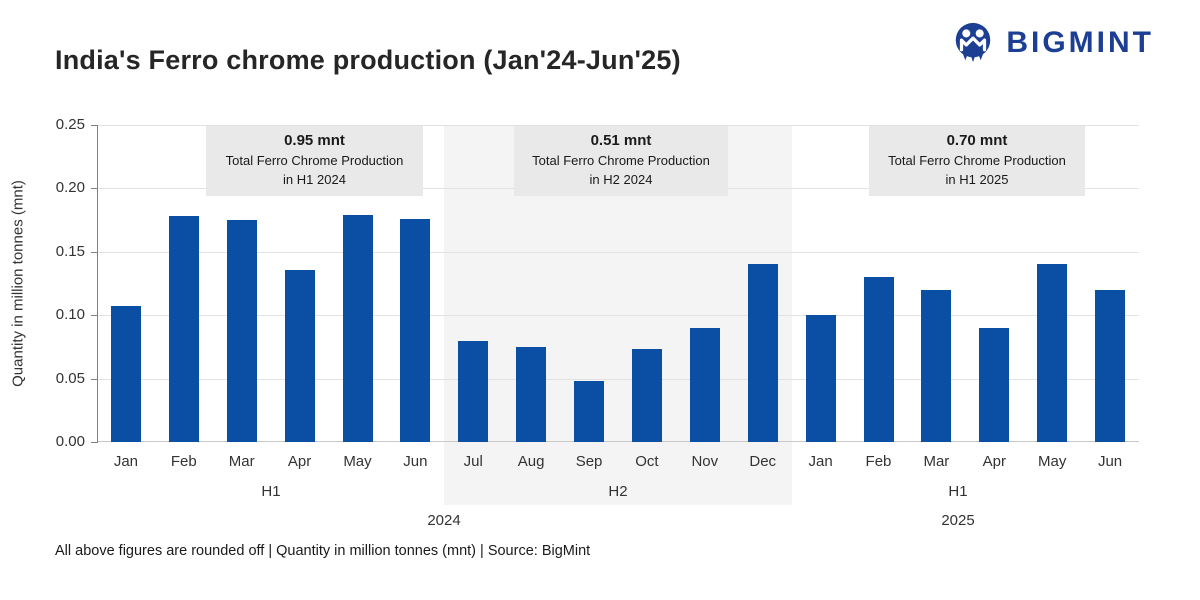 The image size is (1200, 600). What do you see at coordinates (299, 461) in the screenshot?
I see `x-tick-label-Apr-3: Apr` at bounding box center [299, 461].